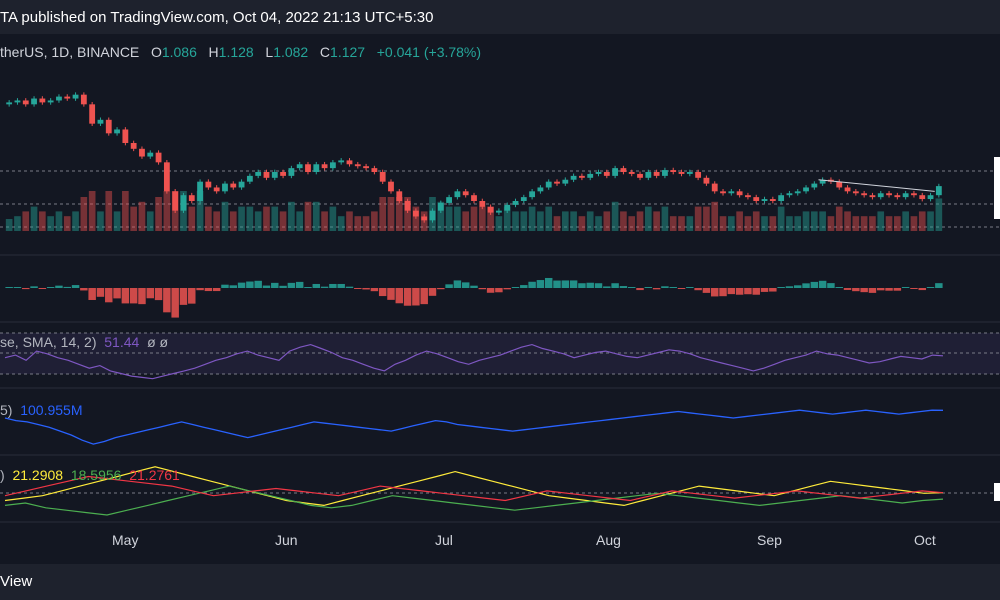  I want to click on dmi-legend: ) 21.2908 18.5956 21.2761, so click(90, 475).